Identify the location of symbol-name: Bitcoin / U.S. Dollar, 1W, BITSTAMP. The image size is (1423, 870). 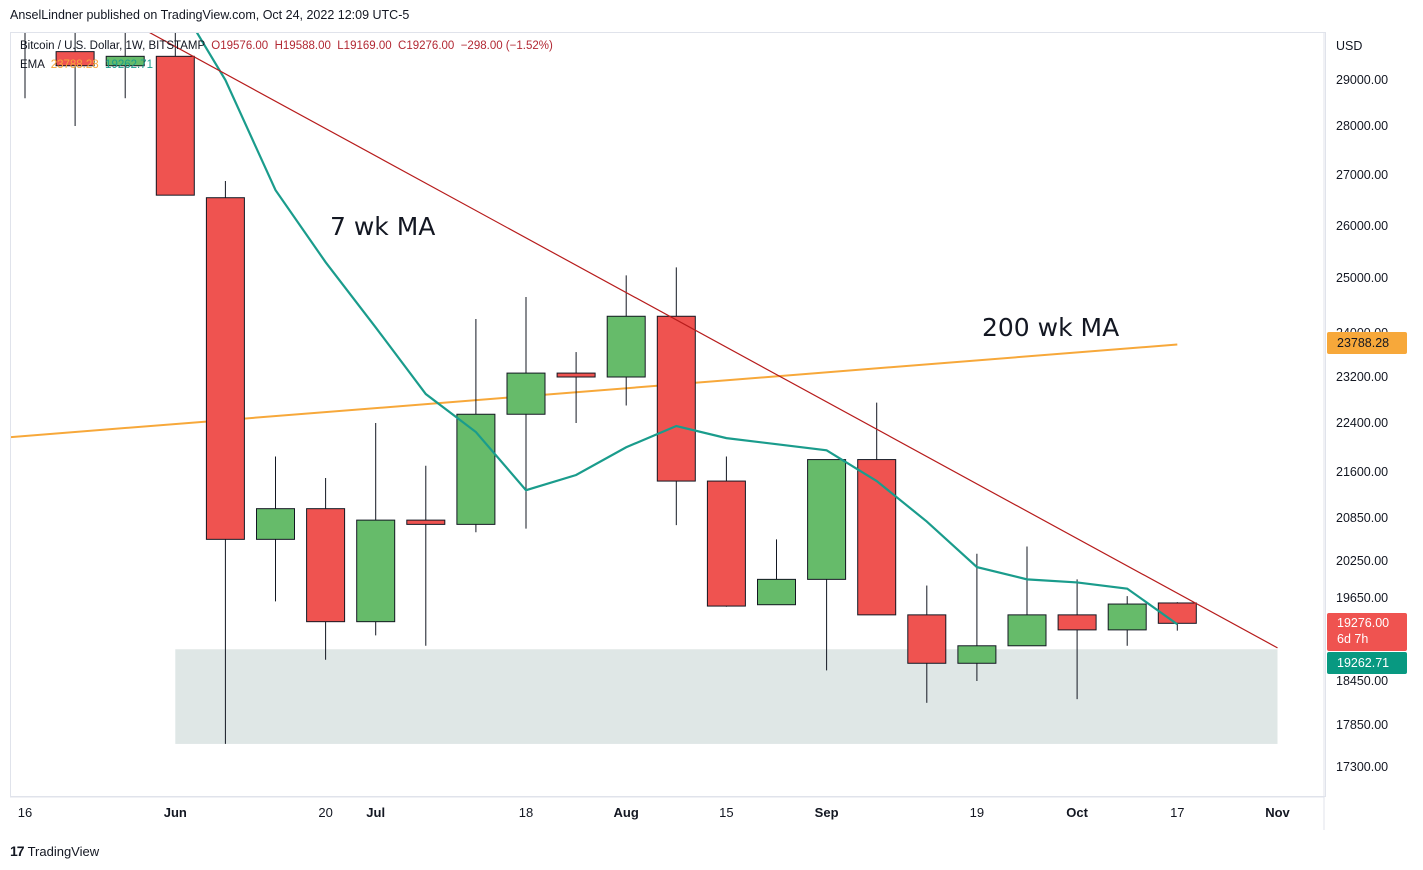
(112, 46).